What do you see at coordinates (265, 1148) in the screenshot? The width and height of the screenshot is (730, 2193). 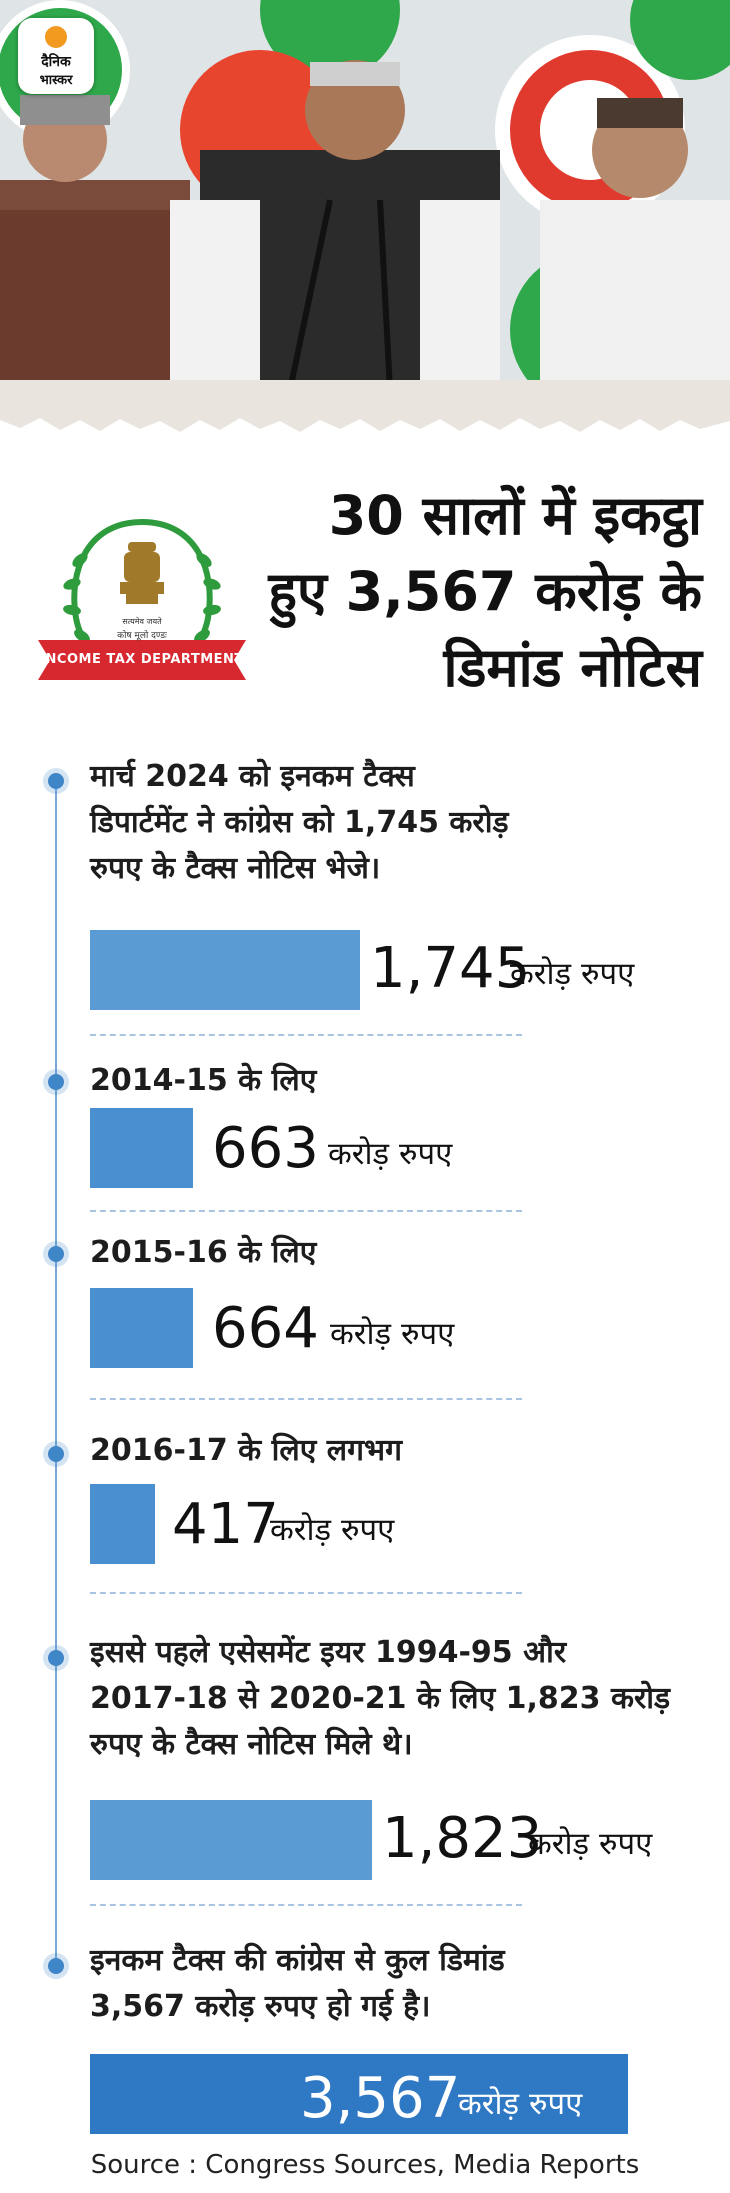 I see `bar-value-label: 663` at bounding box center [265, 1148].